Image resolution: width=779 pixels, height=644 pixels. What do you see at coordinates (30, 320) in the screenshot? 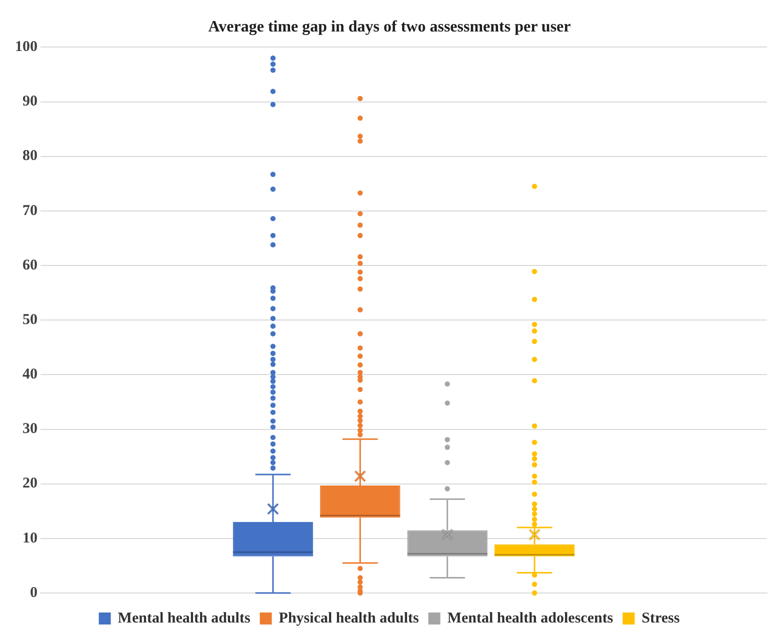
I see `y-tick-label: 50` at bounding box center [30, 320].